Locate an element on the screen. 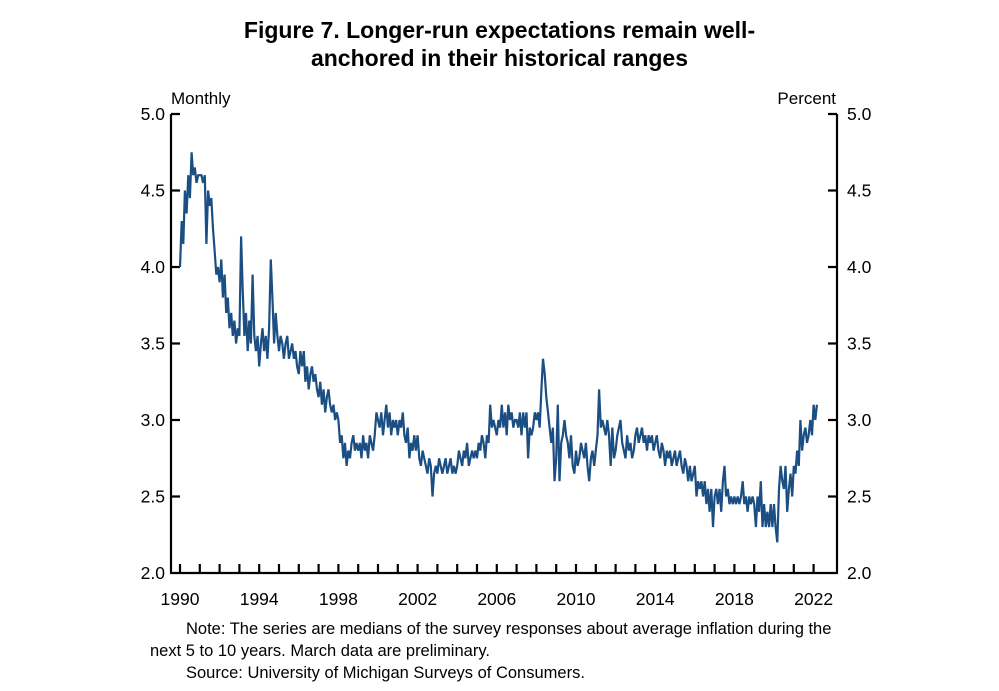  y-axis-label-left: 2.5 is located at coordinates (153, 497).